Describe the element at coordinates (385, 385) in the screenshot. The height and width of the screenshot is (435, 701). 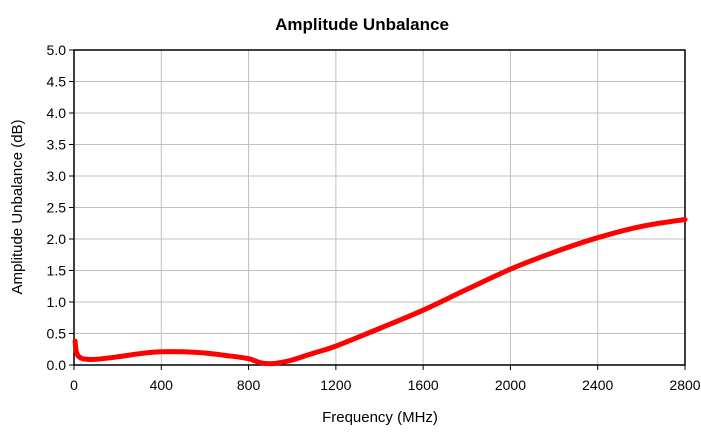
I see `x-tick-labels: 0 400 800 1200 1600 2000 2400 2800` at that location.